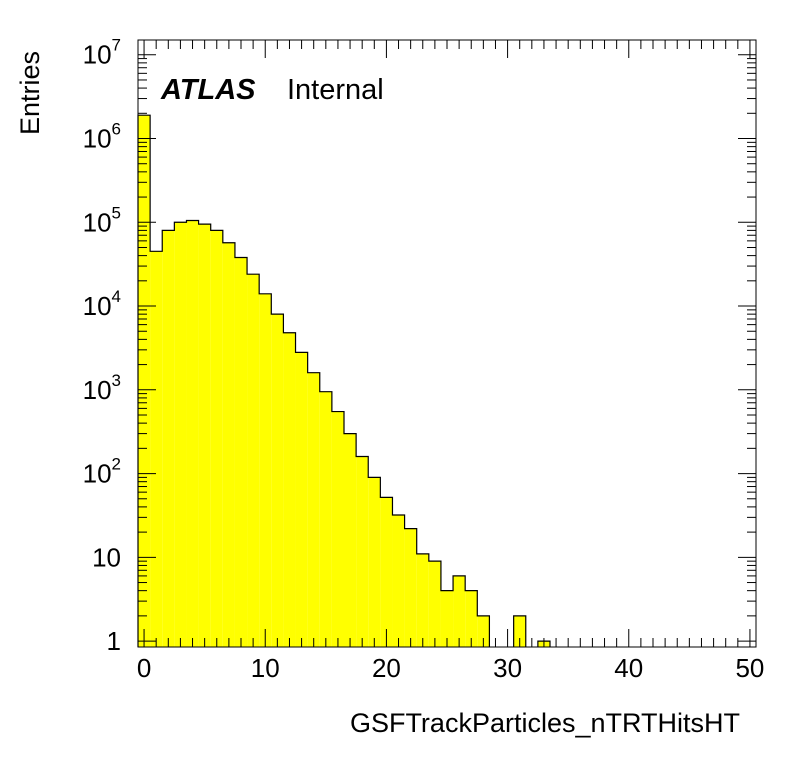 This screenshot has height=772, width=796. What do you see at coordinates (749, 668) in the screenshot?
I see `x-tick-label: 50` at bounding box center [749, 668].